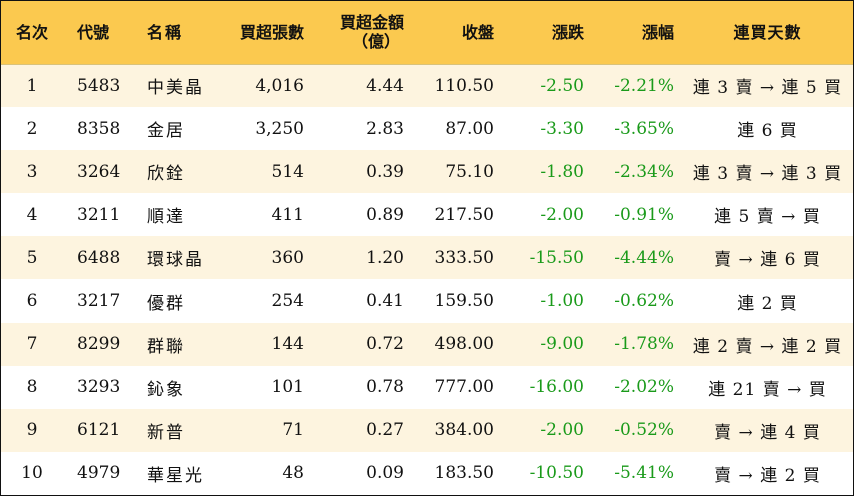 This screenshot has height=496, width=854. I want to click on table-header-row: 名次 代號 名稱 買超張數 買超金額 （億） 收盤 漲跌 漲幅 連買天數, so click(427, 33).